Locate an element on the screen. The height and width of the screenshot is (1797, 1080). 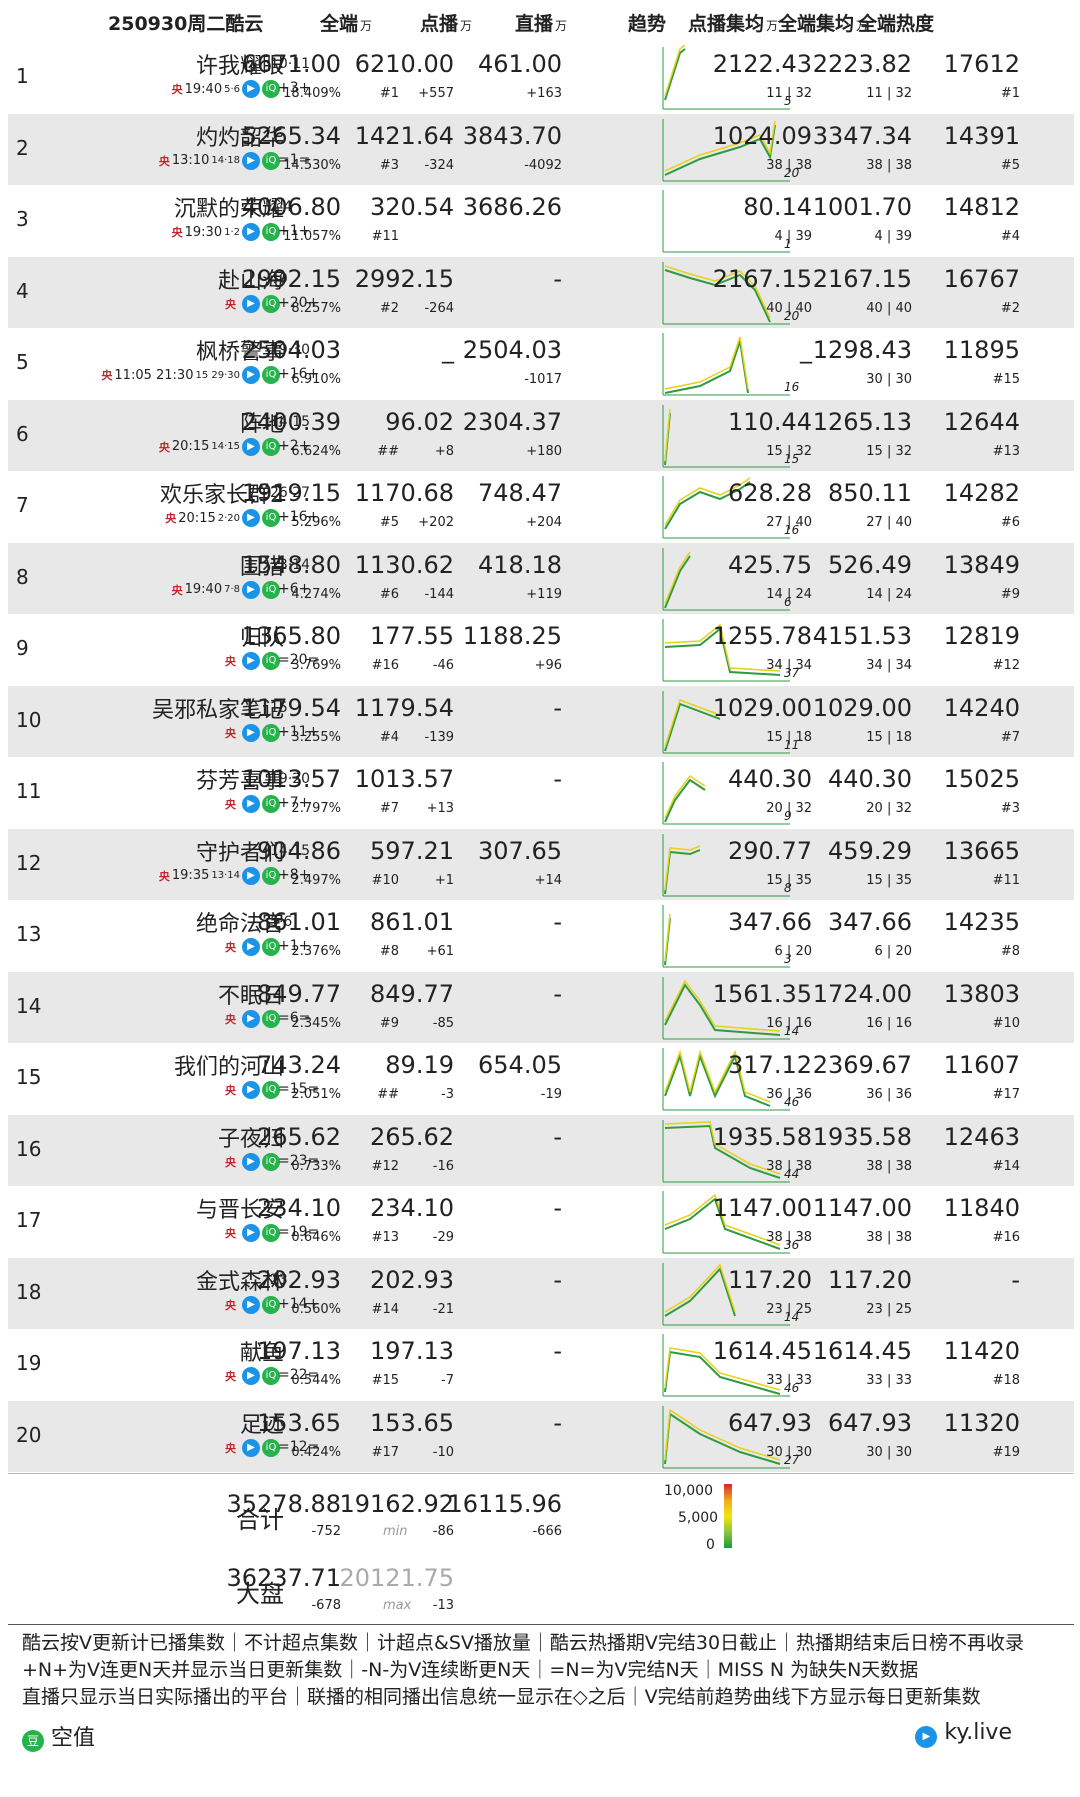
drama-title: 枫桥警事 is located at coordinates (239, 352).